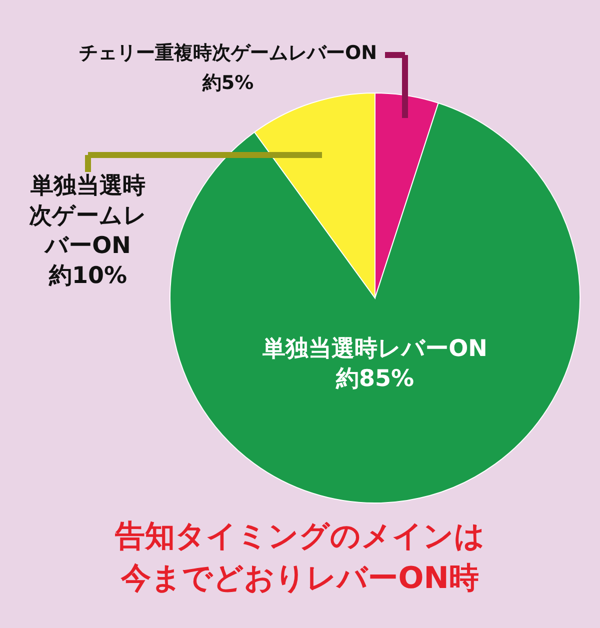 Image resolution: width=600 pixels, height=628 pixels. I want to click on slice-label: 単独当選時レバーON, so click(375, 349).